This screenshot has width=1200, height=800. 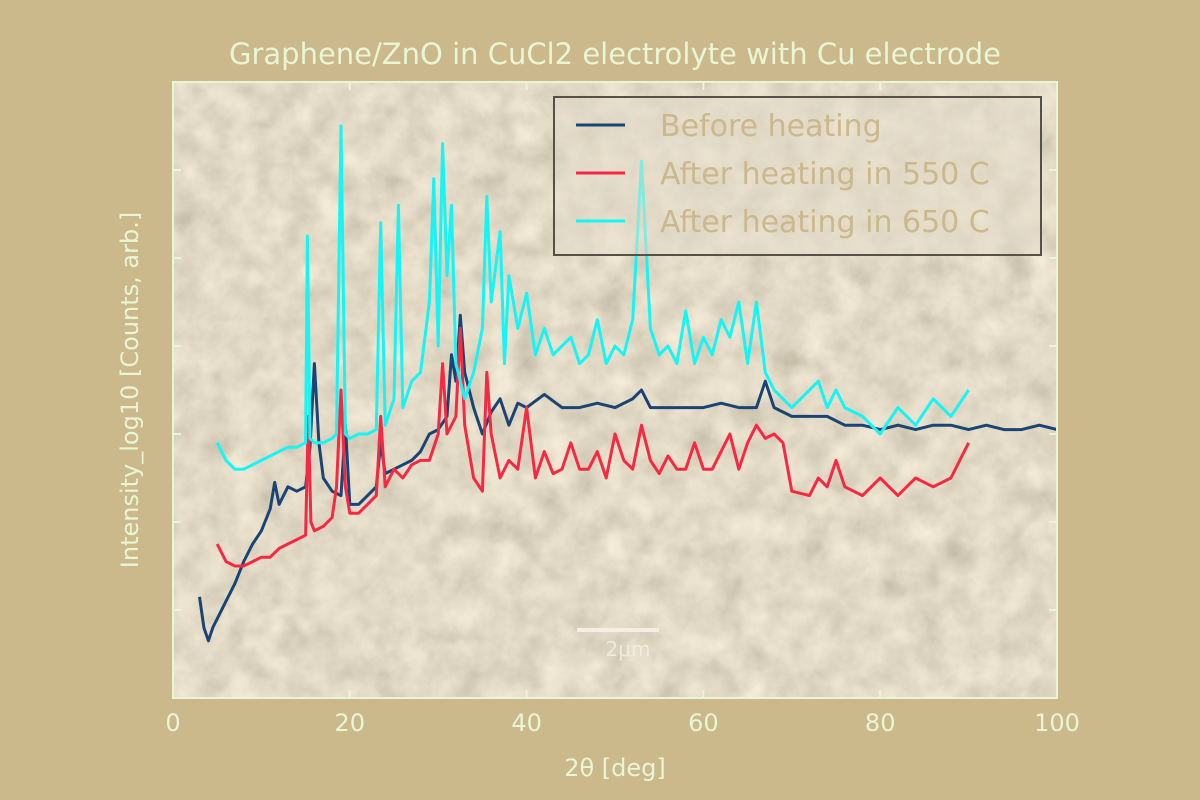 What do you see at coordinates (628, 649) in the screenshot?
I see `sem-scale-bar-label: 2μm` at bounding box center [628, 649].